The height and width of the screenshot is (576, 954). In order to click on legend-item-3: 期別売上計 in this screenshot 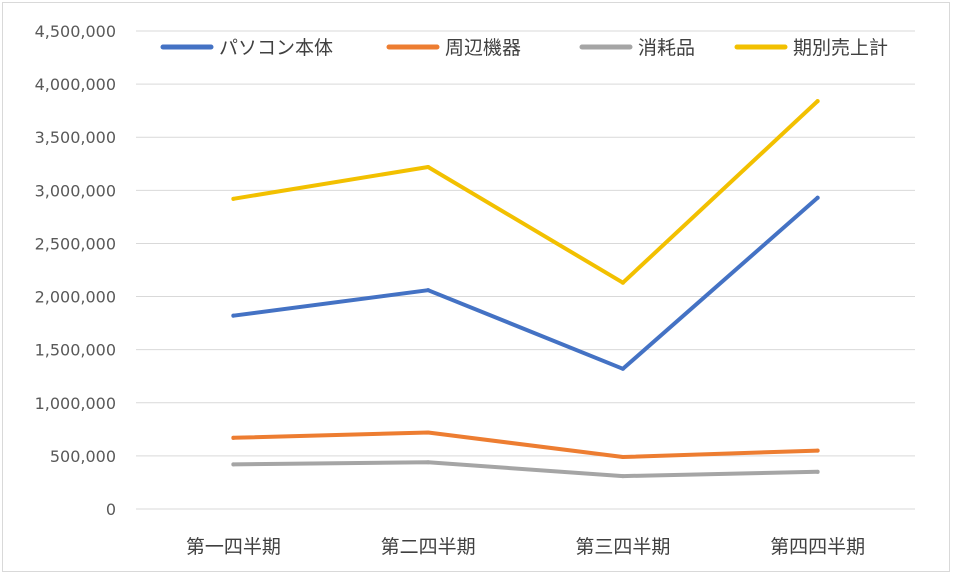, I will do `click(811, 48)`.